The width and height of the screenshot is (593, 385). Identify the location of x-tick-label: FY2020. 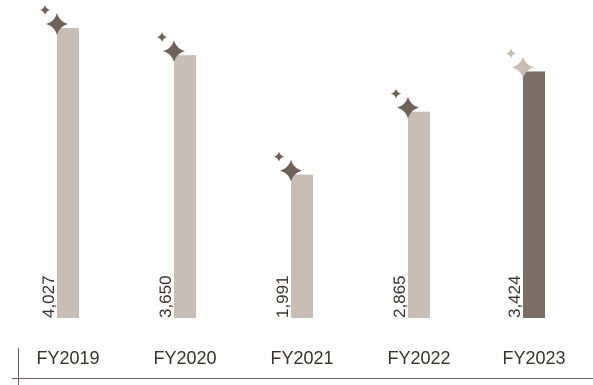
(184, 358).